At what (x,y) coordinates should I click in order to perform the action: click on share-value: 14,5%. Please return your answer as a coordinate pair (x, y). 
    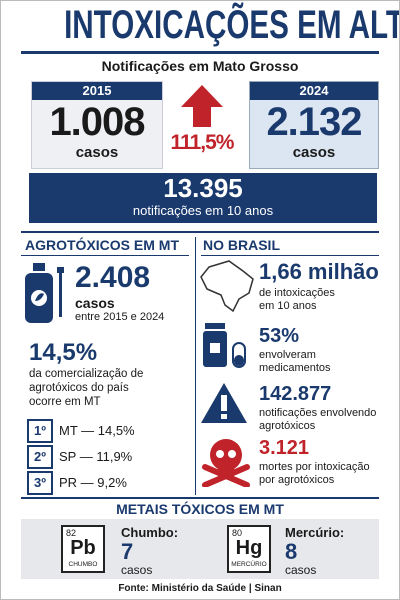
    Looking at the image, I should click on (63, 352).